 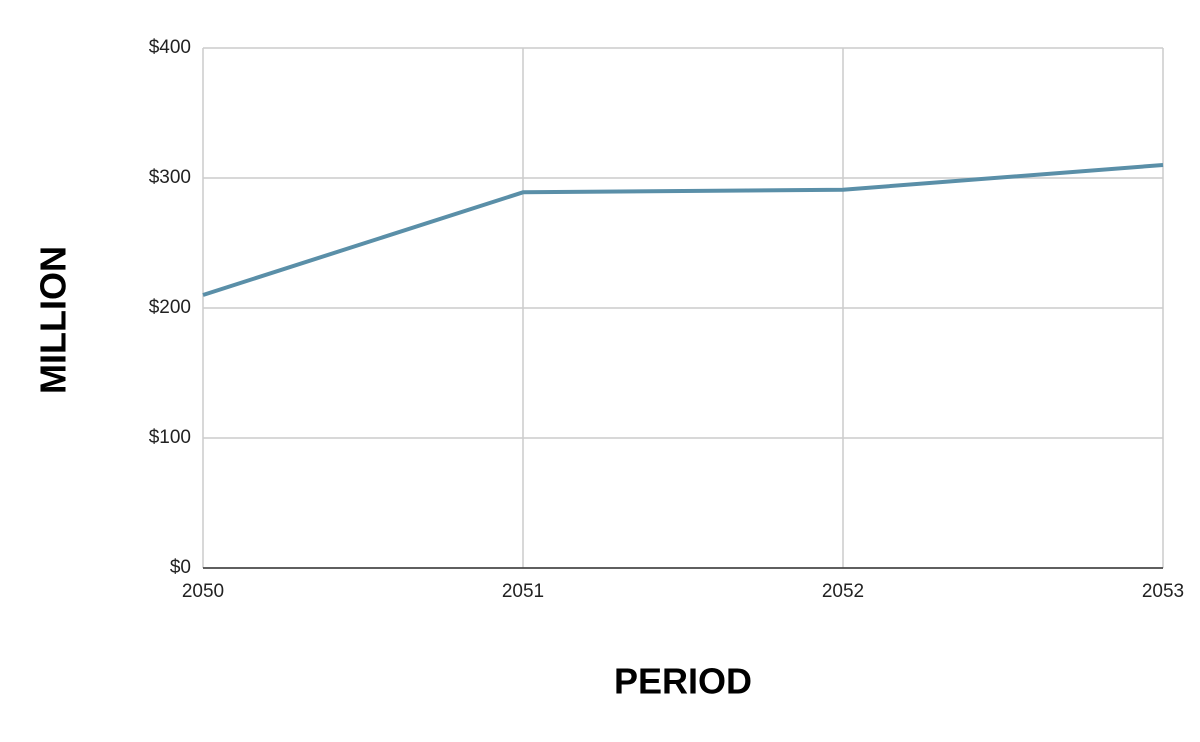 What do you see at coordinates (523, 591) in the screenshot?
I see `x-tick-label: 2051` at bounding box center [523, 591].